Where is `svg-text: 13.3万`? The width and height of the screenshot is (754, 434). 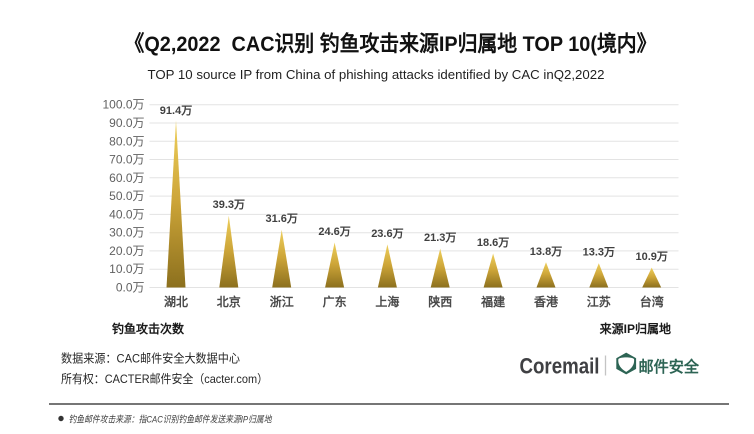 svg-text: 13.3万 is located at coordinates (599, 252).